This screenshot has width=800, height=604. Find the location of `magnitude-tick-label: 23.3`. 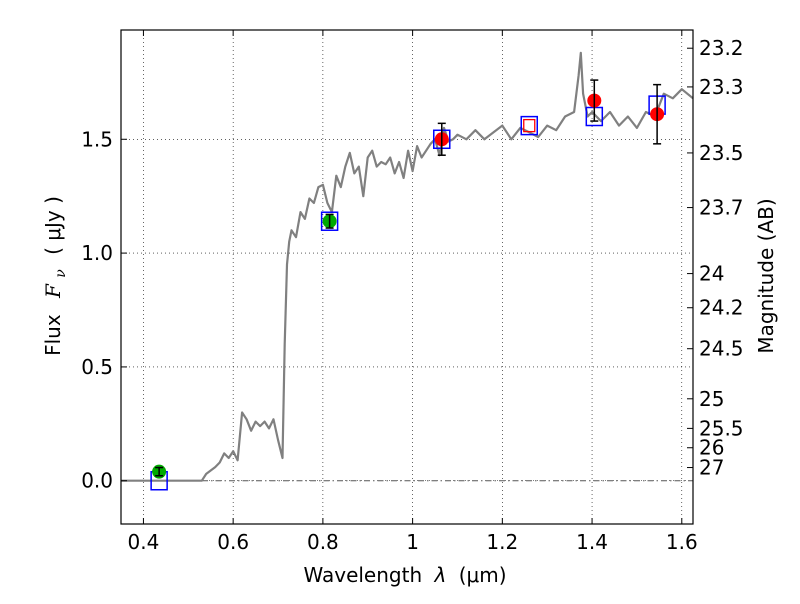

magnitude-tick-label: 23.3 is located at coordinates (721, 87).